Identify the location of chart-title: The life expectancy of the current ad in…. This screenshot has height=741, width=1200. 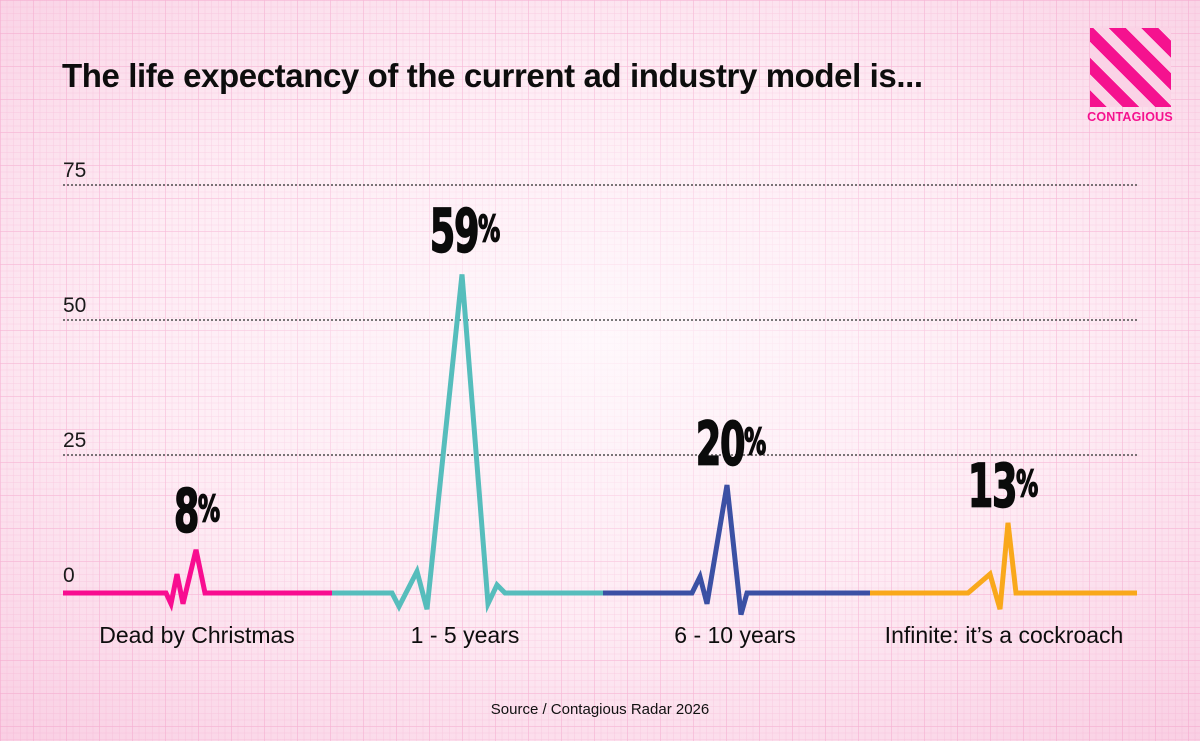
(492, 75).